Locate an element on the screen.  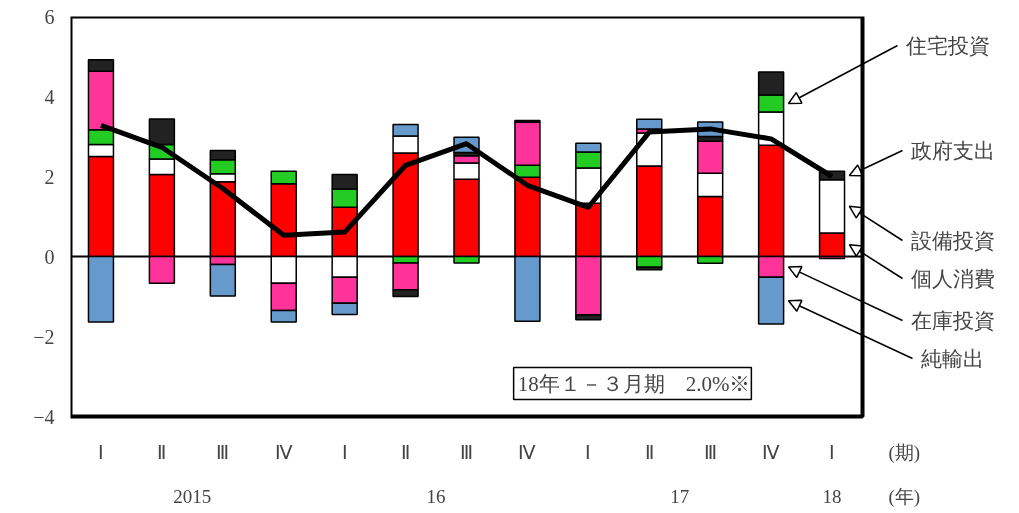
text: 純輸出 is located at coordinates (952, 358).